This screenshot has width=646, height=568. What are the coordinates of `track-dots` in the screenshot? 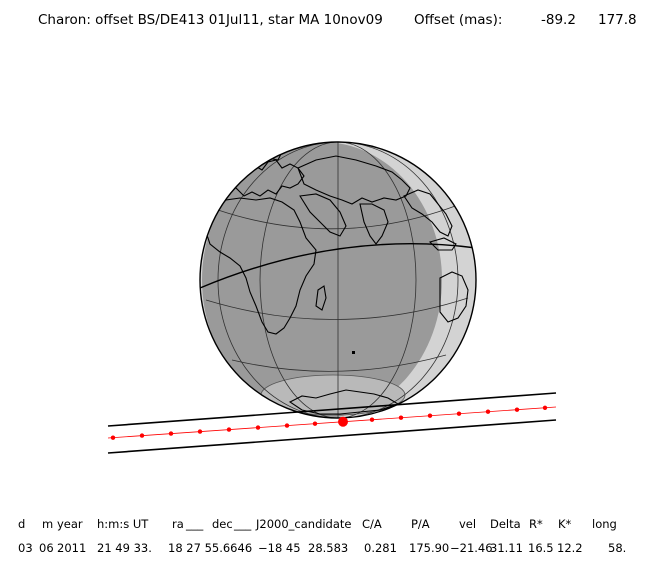 It's located at (329, 422).